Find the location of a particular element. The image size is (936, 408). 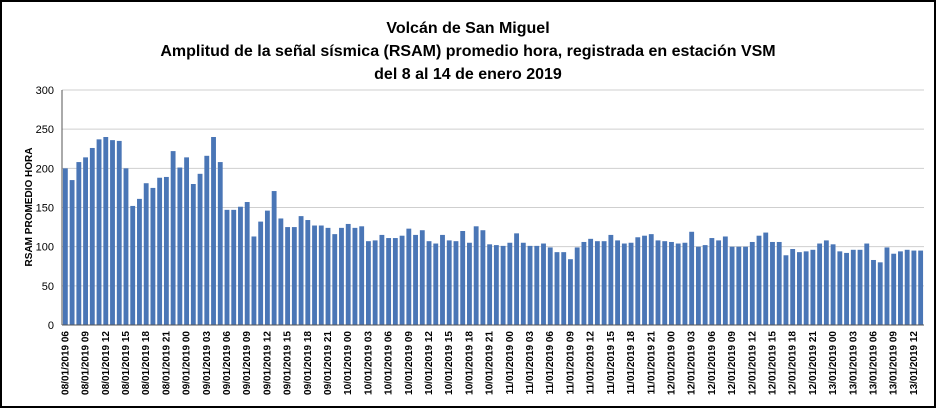

x-tick-label: 09/01/2019 03 is located at coordinates (207, 363).